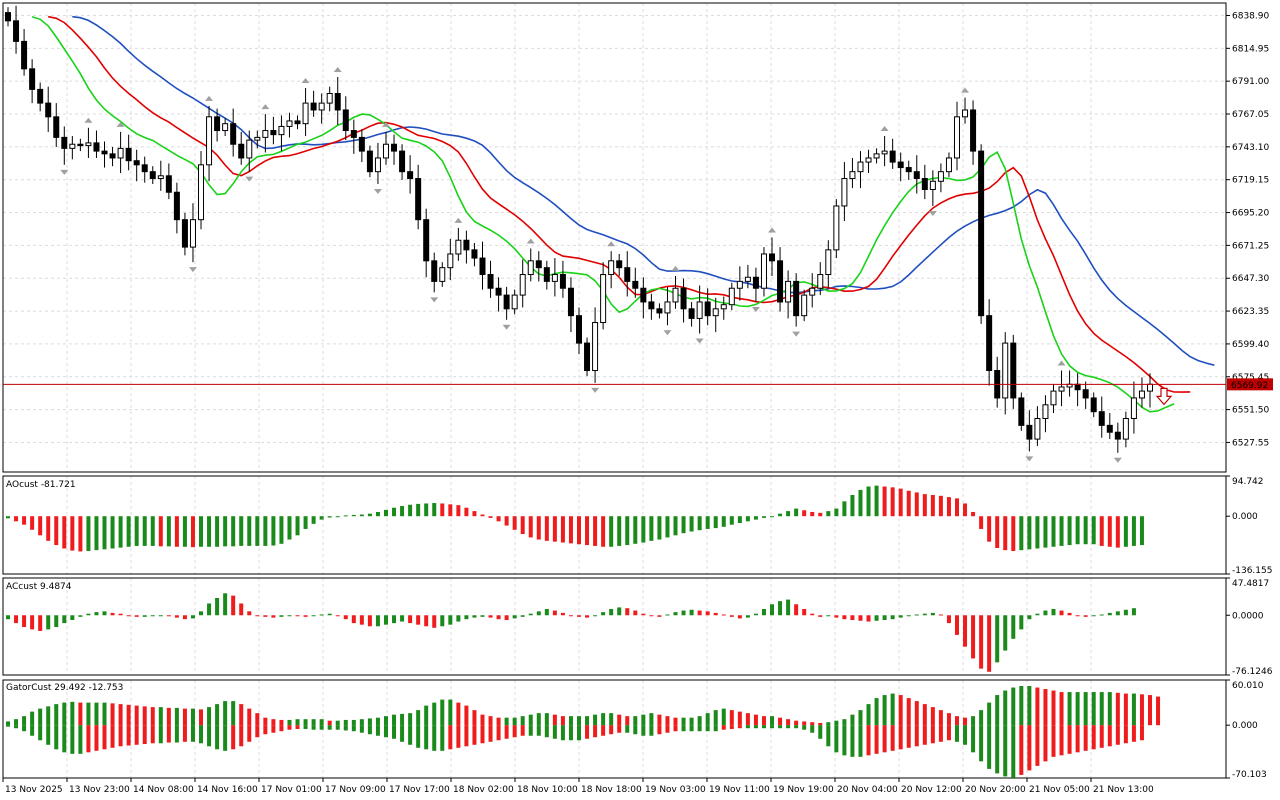  Describe the element at coordinates (638, 392) in the screenshot. I see `bid-line: 6569.92` at that location.